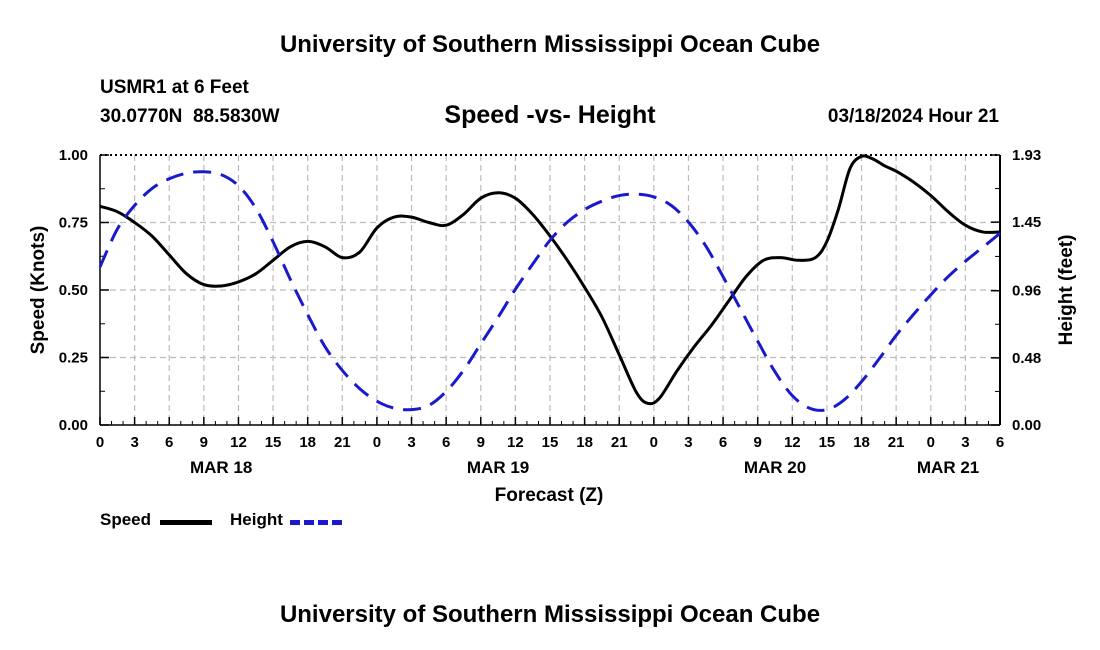 This screenshot has height=650, width=1100. I want to click on forecast-datetime: 03/18/2024 Hour 21, so click(913, 116).